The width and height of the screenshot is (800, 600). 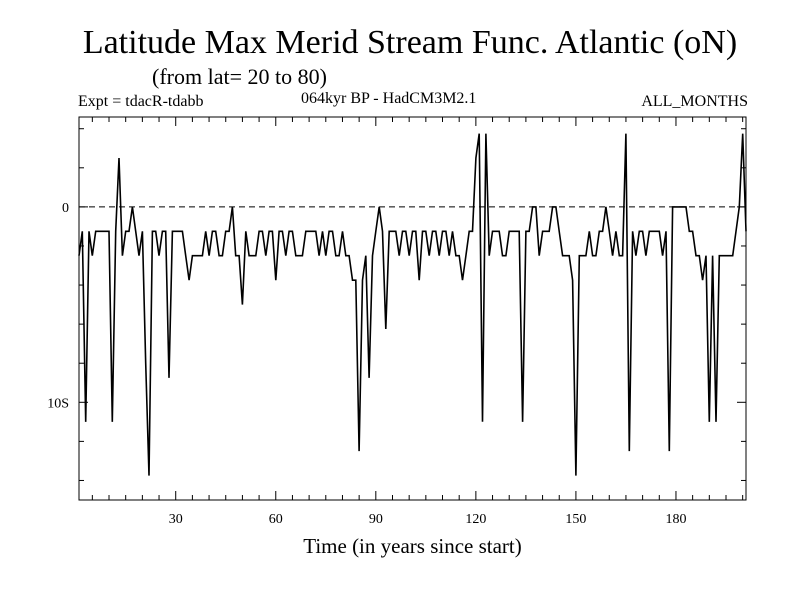 I want to click on x-tick-label: 120, so click(x=475, y=519).